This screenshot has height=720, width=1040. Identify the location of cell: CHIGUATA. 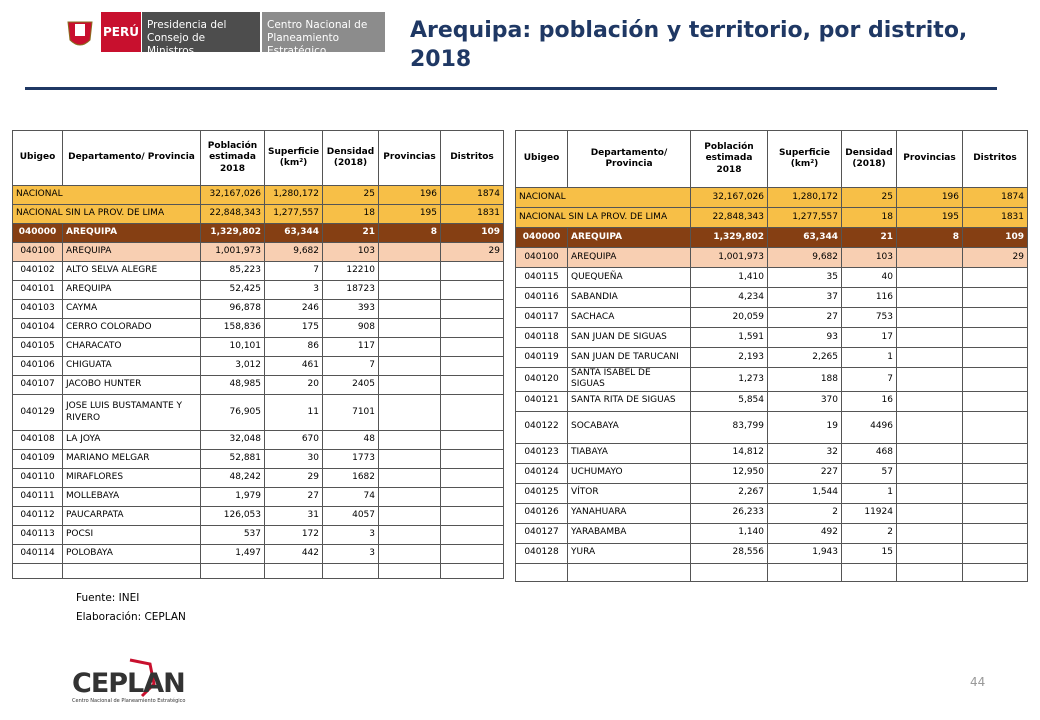
(131, 366).